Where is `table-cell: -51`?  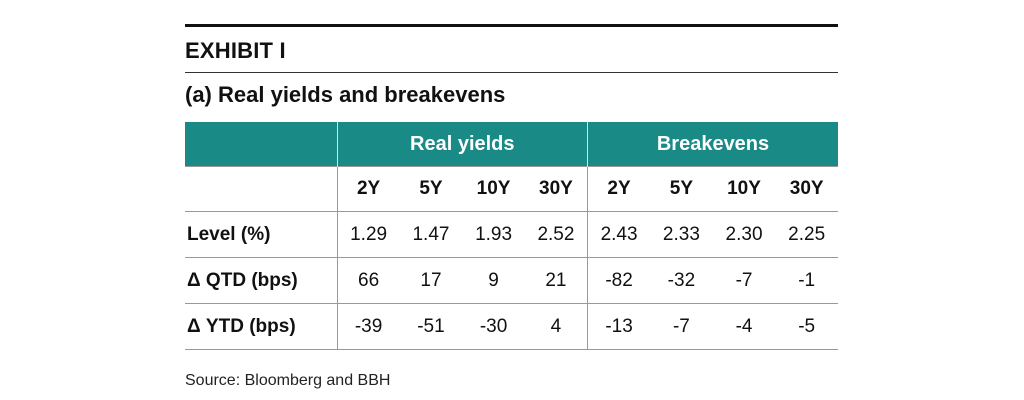 table-cell: -51 is located at coordinates (431, 326).